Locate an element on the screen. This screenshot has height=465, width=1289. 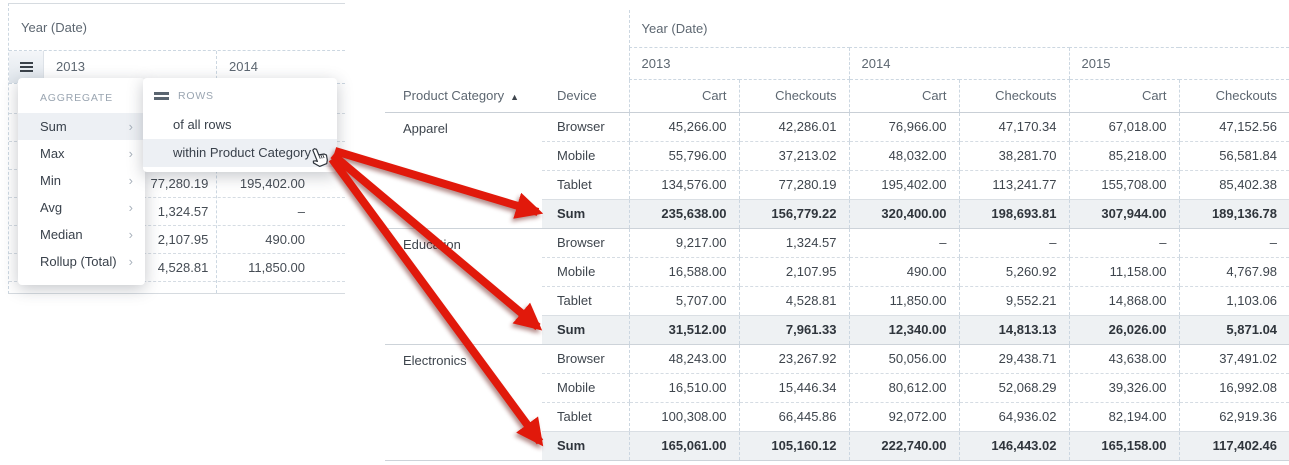
value-cell: 165,061.00 is located at coordinates (683, 445).